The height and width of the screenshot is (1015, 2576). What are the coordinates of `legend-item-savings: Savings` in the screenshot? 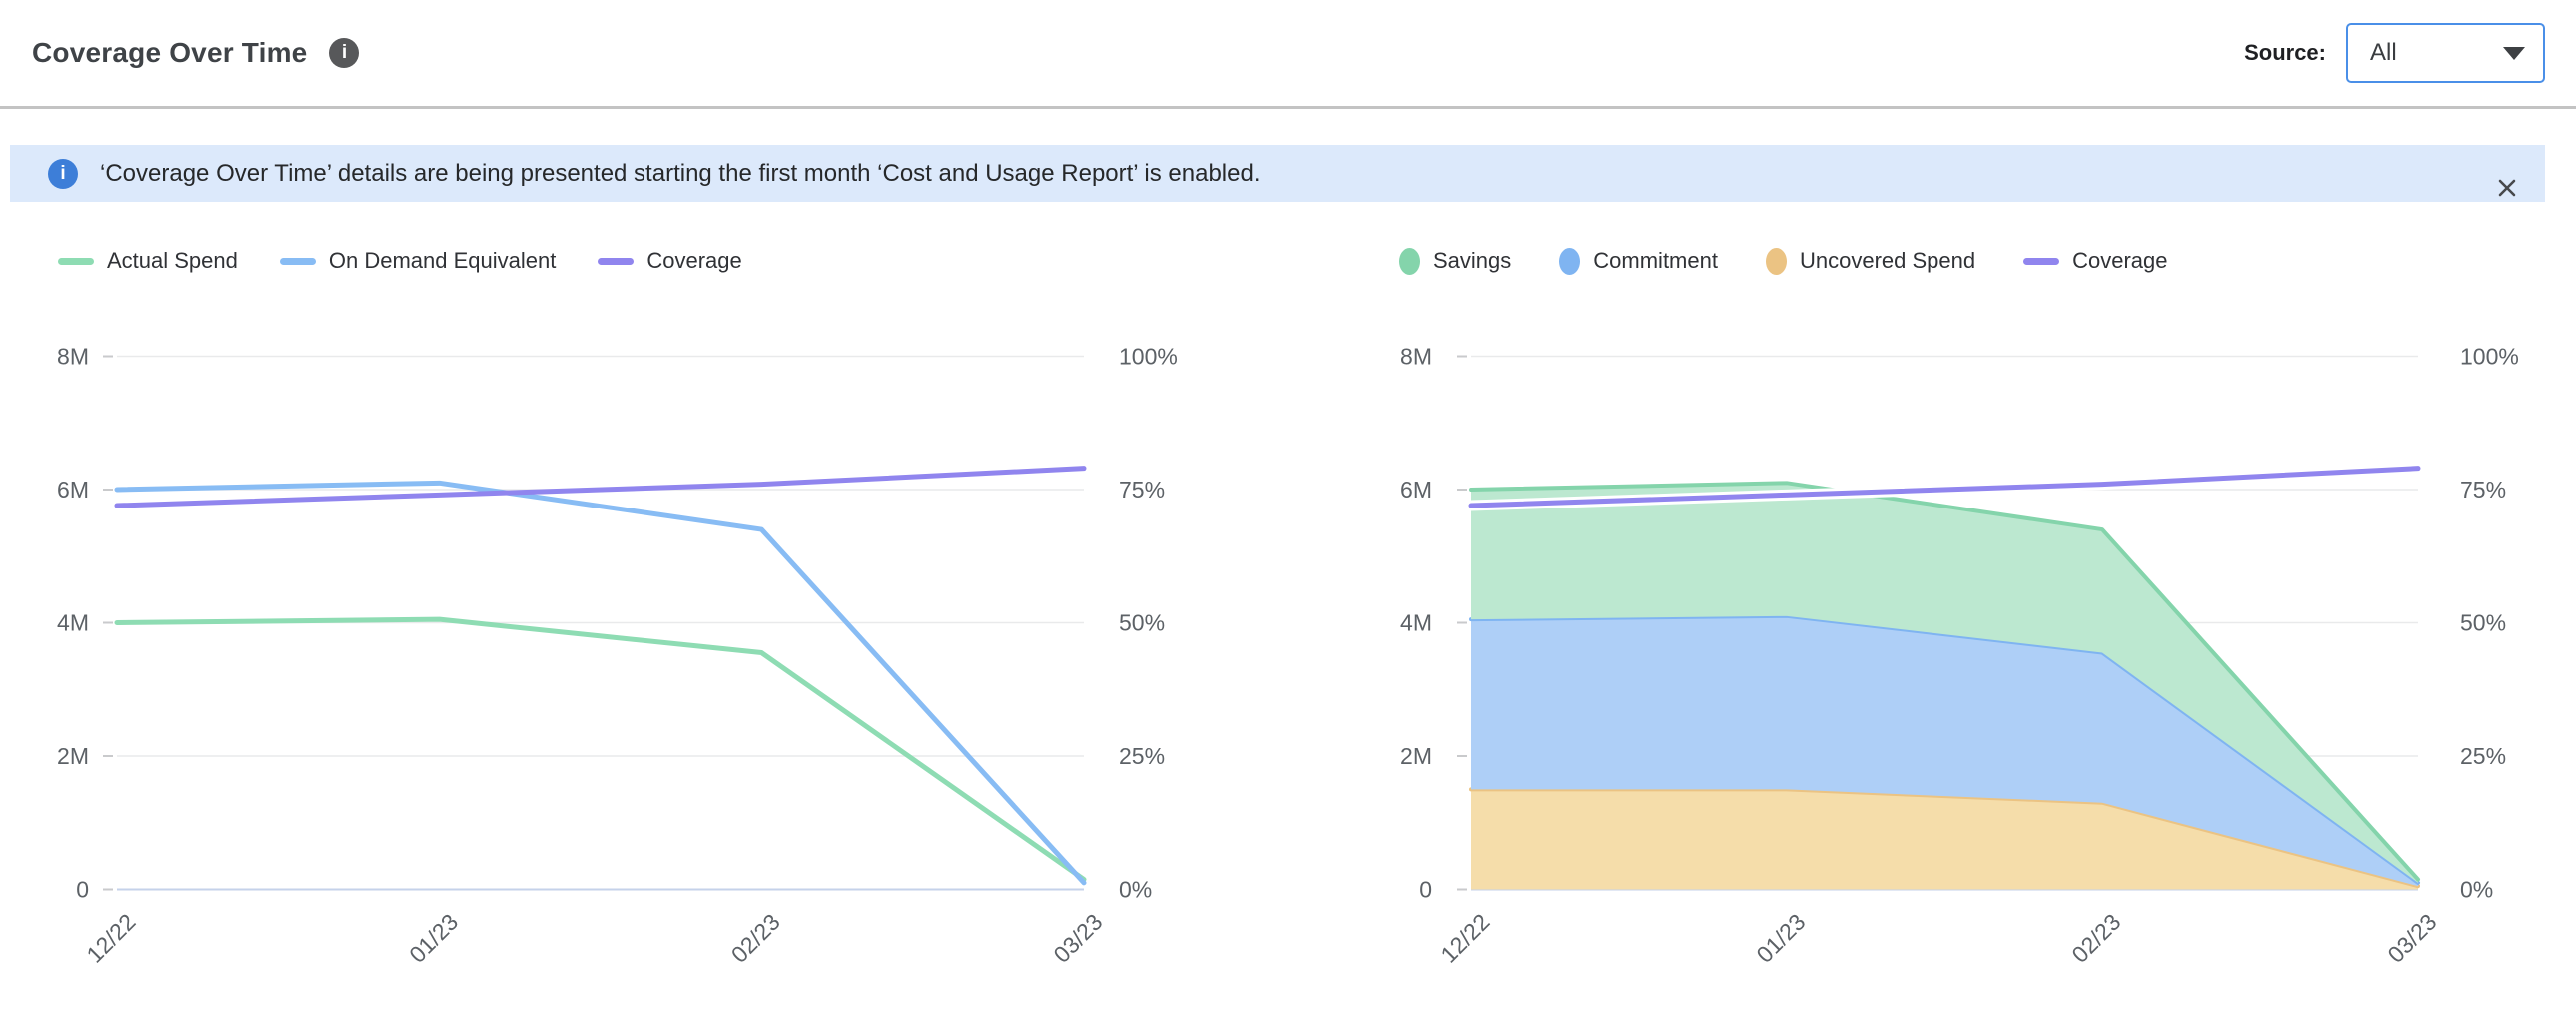 It's located at (1455, 261).